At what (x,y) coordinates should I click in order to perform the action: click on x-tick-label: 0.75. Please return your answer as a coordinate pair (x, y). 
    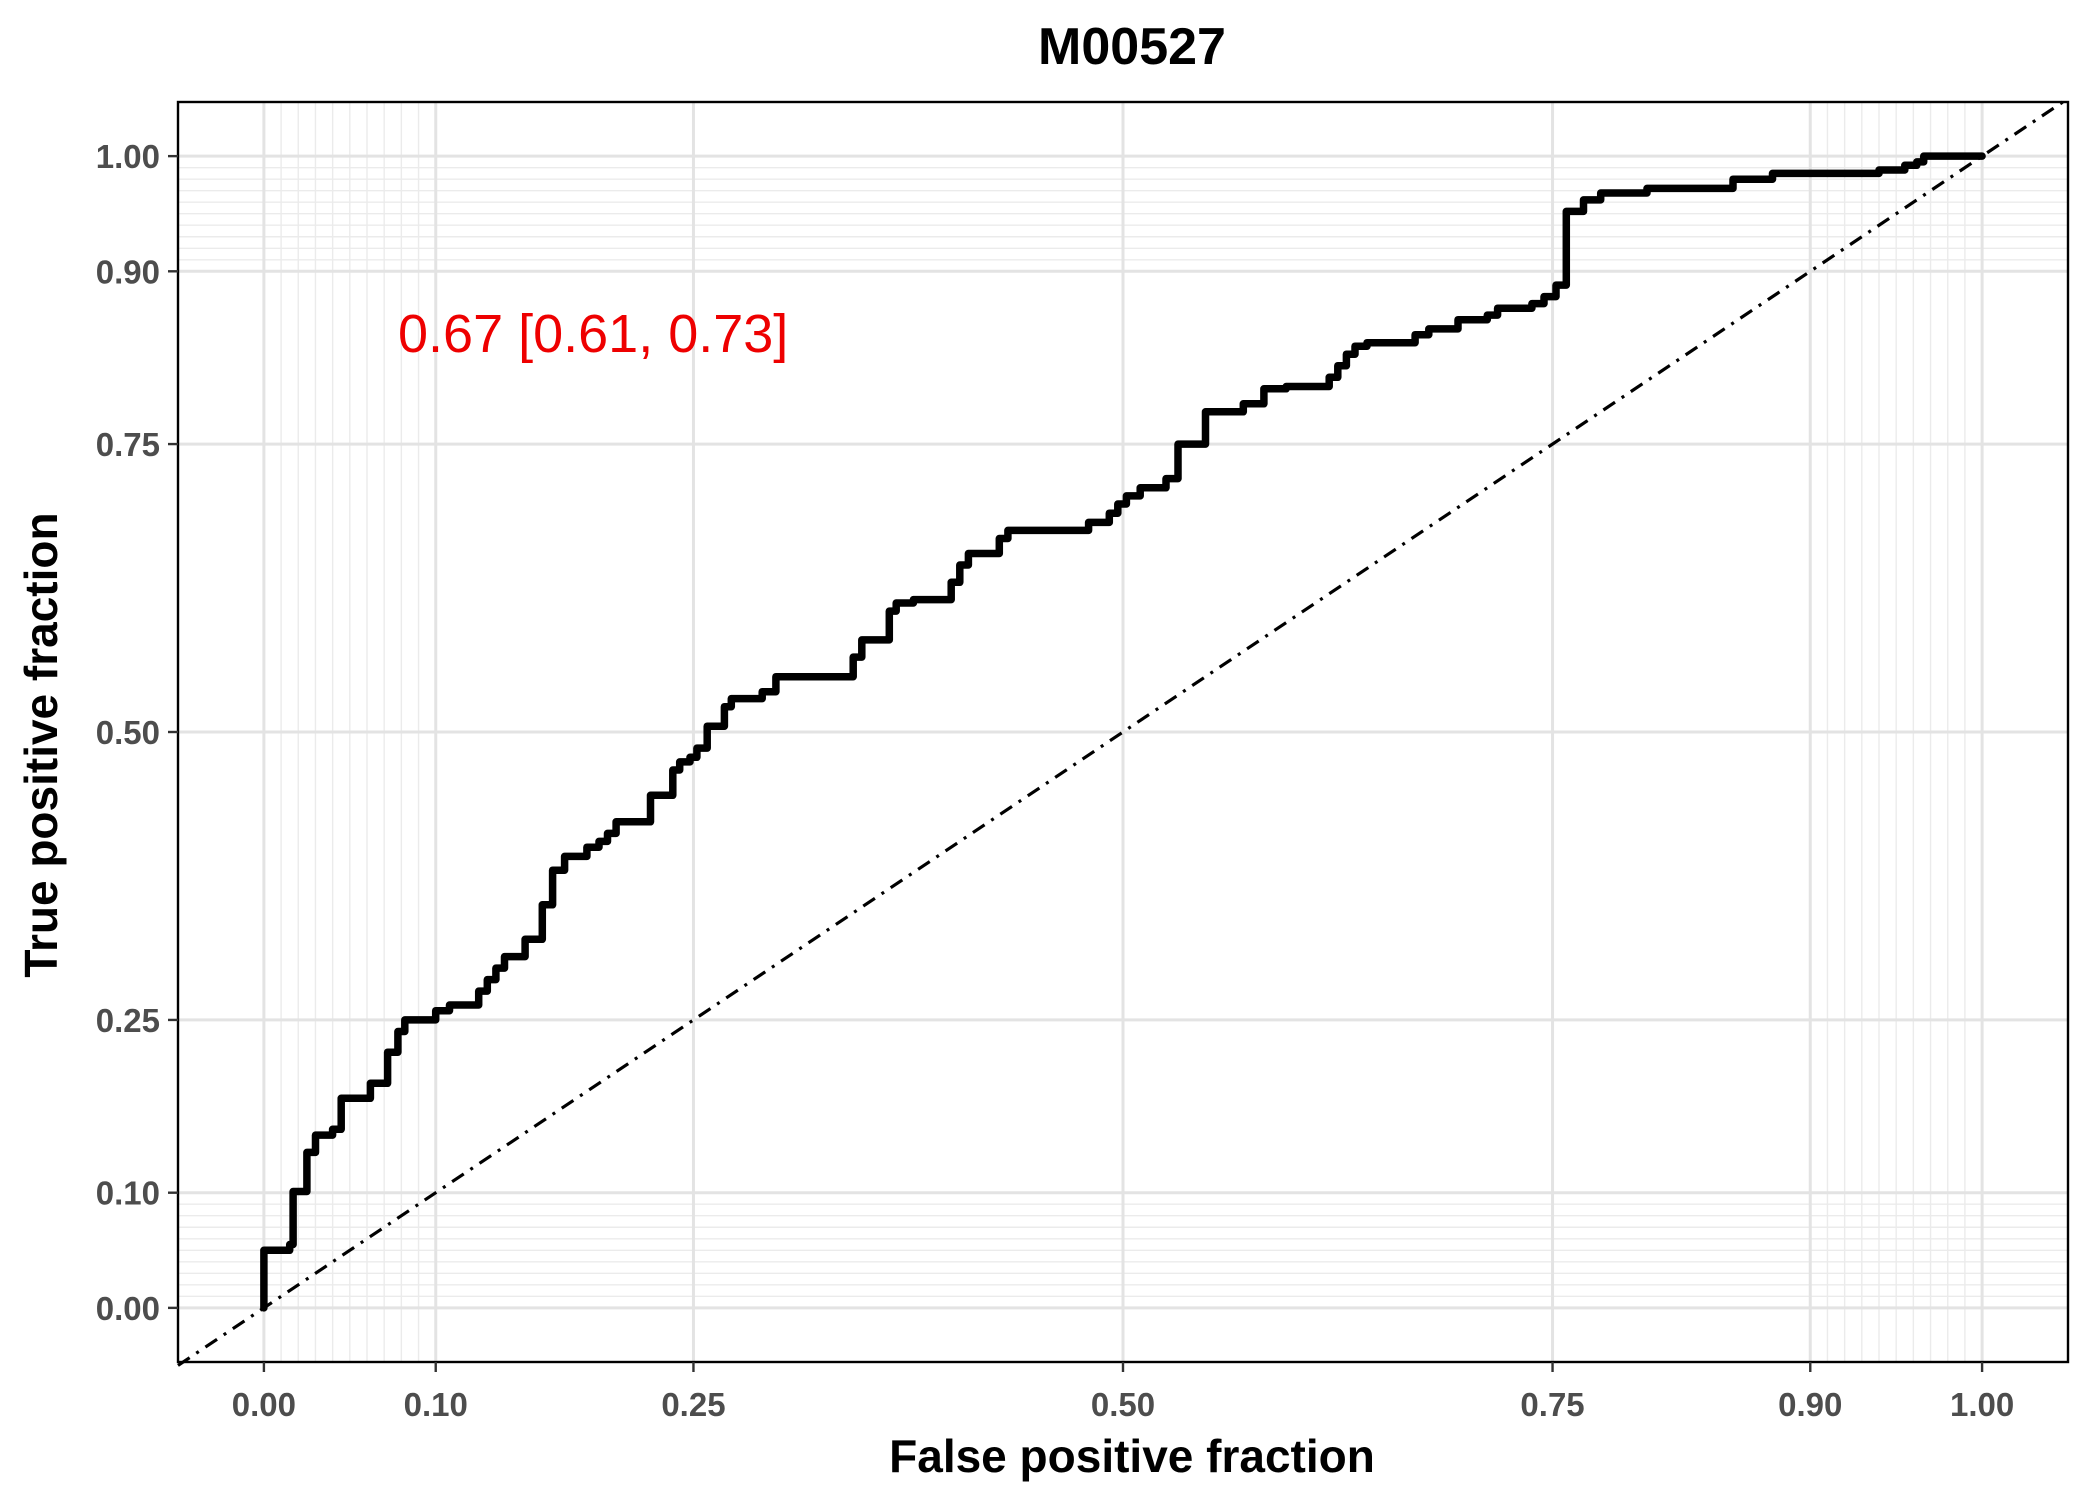
    Looking at the image, I should click on (1552, 1404).